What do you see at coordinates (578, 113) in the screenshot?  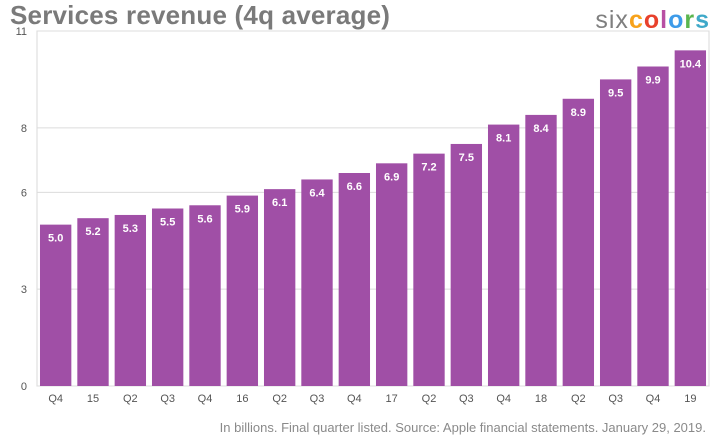 I see `bar-value-label: 8.9` at bounding box center [578, 113].